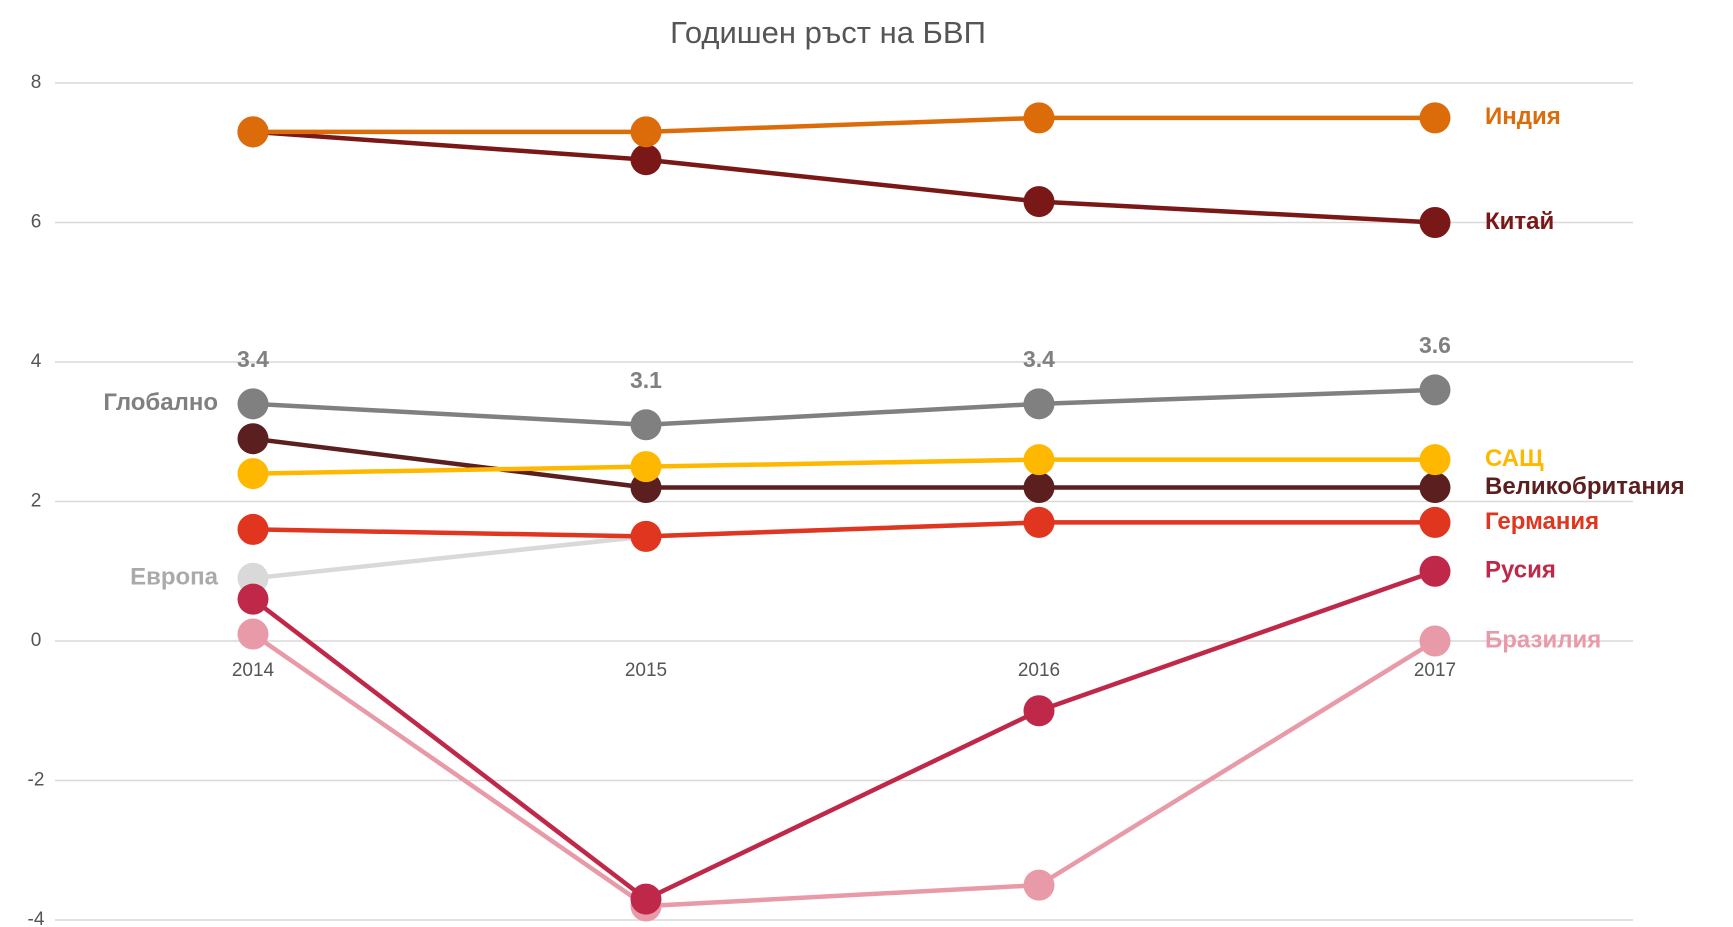  I want to click on x-tick-label: 2015, so click(646, 670).